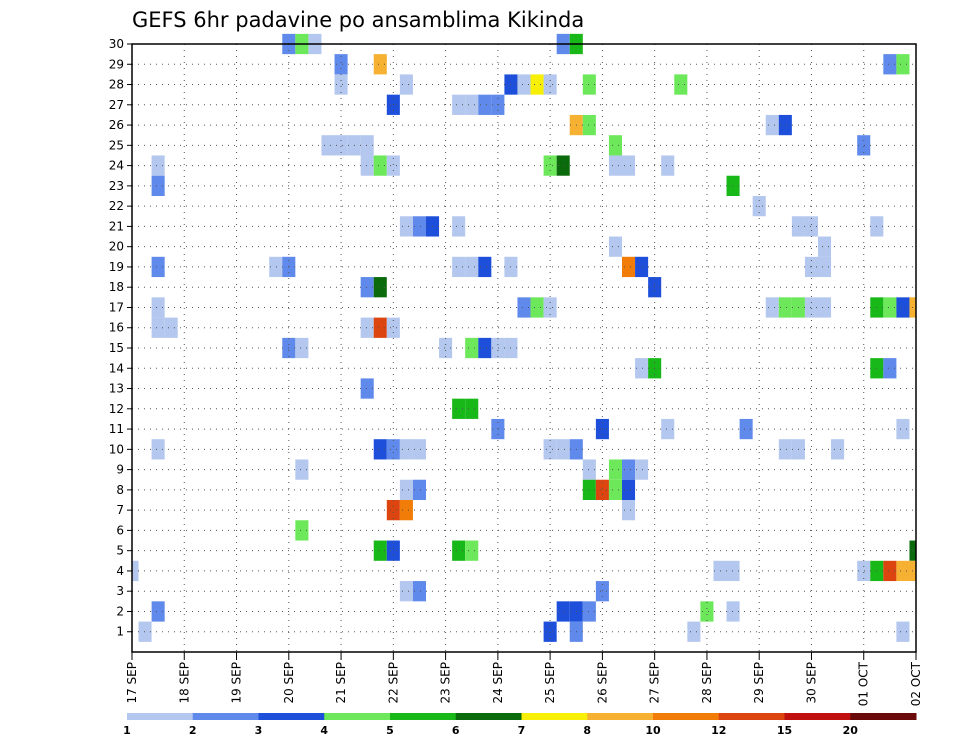 This screenshot has width=960, height=742. What do you see at coordinates (498, 683) in the screenshot?
I see `x-tick-label: 24 SEP` at bounding box center [498, 683].